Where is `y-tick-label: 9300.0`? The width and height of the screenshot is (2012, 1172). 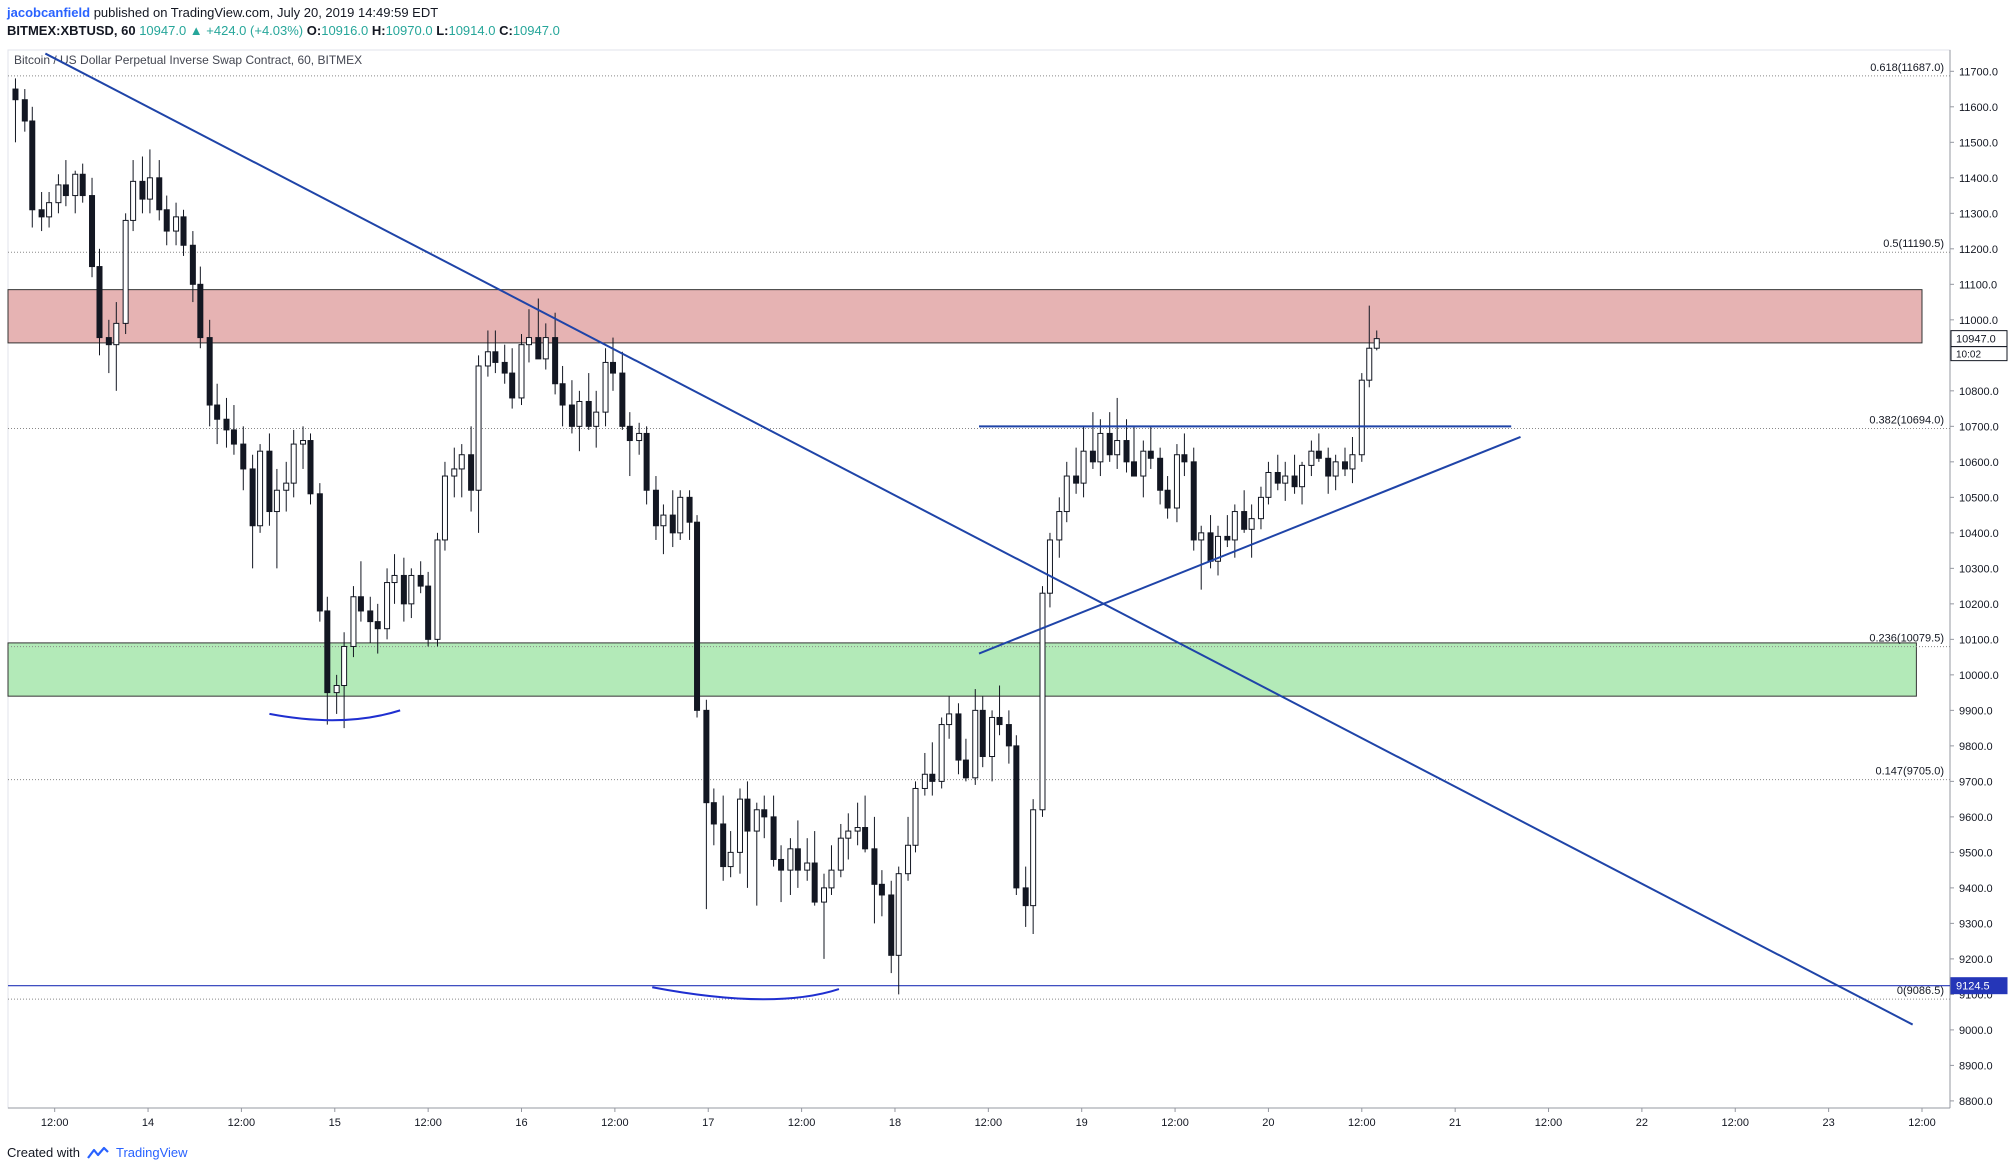 y-tick-label: 9300.0 is located at coordinates (1976, 924).